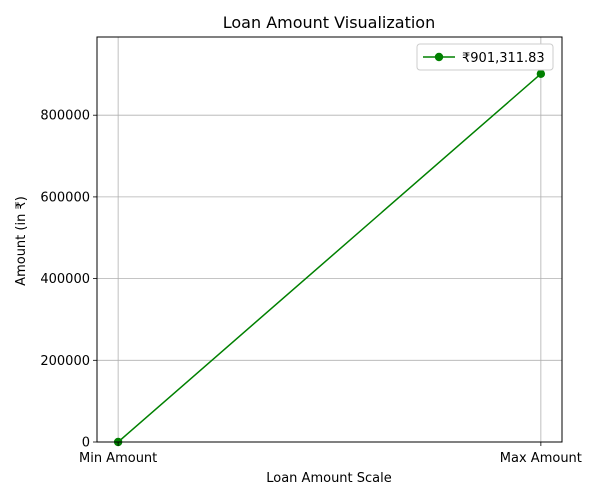 The width and height of the screenshot is (600, 504). What do you see at coordinates (541, 458) in the screenshot?
I see `x-tick-label: Max Amount` at bounding box center [541, 458].